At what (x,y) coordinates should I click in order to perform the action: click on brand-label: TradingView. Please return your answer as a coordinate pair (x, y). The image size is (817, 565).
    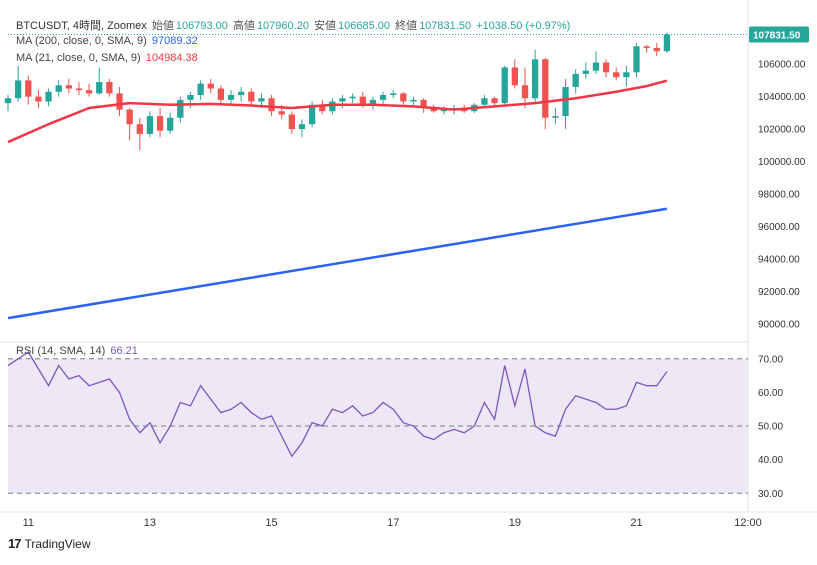
    Looking at the image, I should click on (57, 543).